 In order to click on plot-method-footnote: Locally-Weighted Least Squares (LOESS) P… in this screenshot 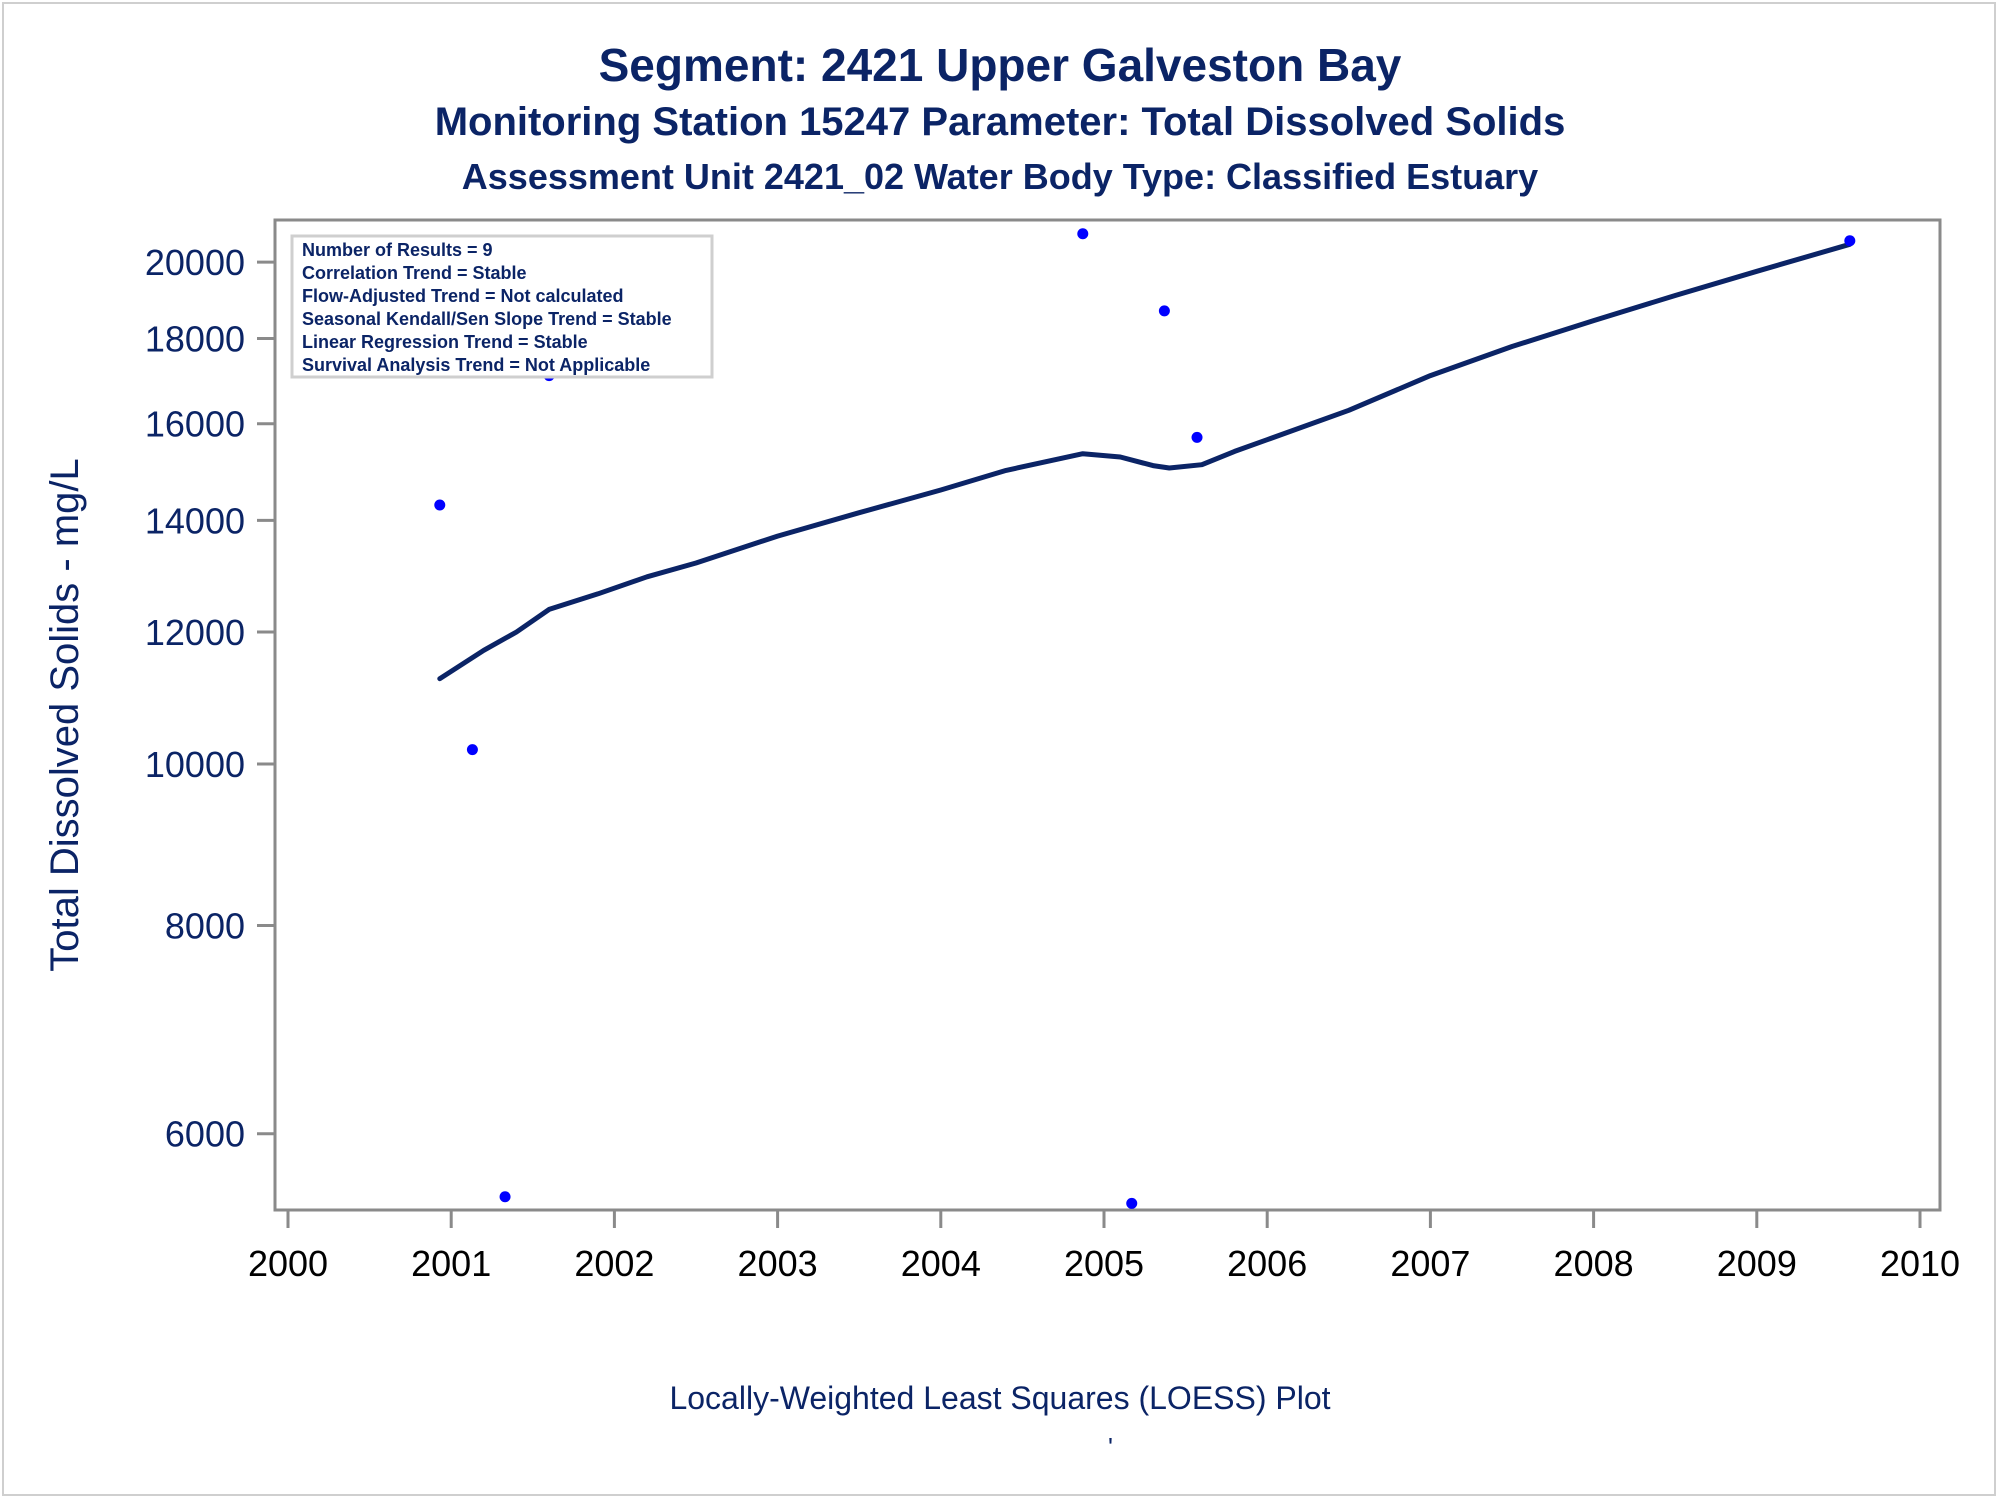, I will do `click(1000, 1398)`.